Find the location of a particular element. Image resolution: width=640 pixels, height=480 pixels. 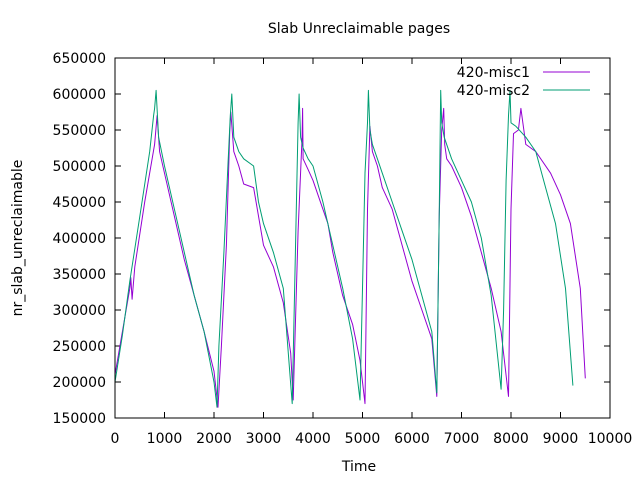

x-axis-label: Time is located at coordinates (358, 467).